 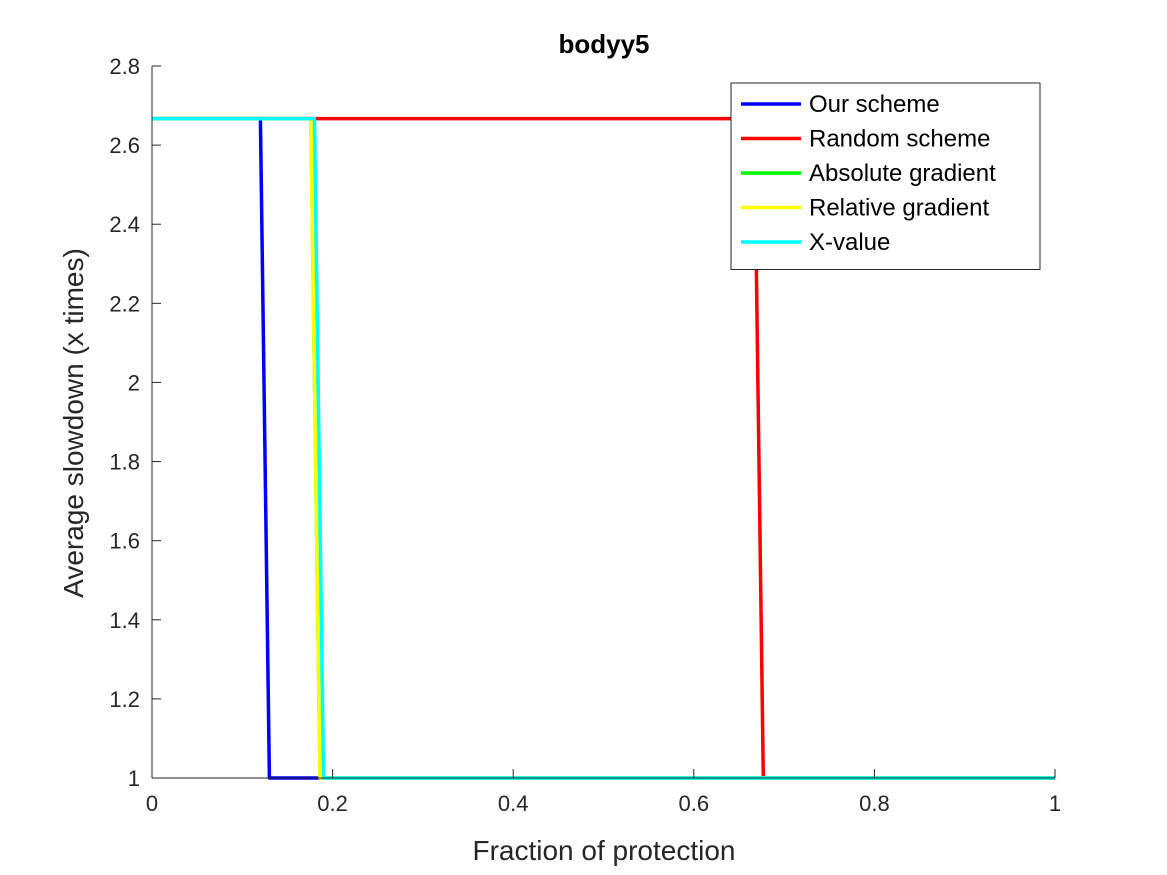 I want to click on legend-box, so click(x=885, y=176).